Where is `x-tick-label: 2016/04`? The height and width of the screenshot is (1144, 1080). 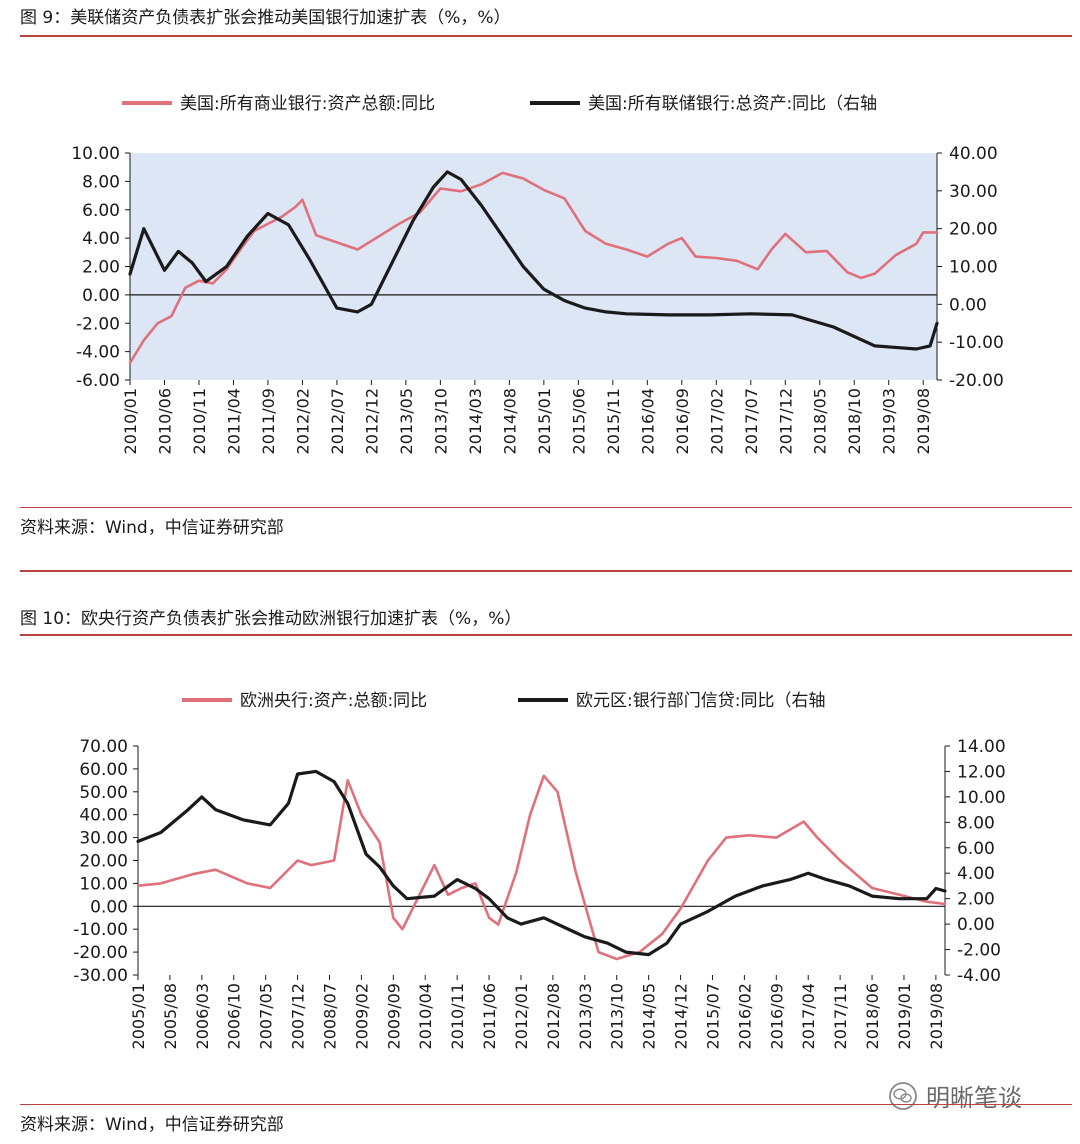
x-tick-label: 2016/04 is located at coordinates (647, 421).